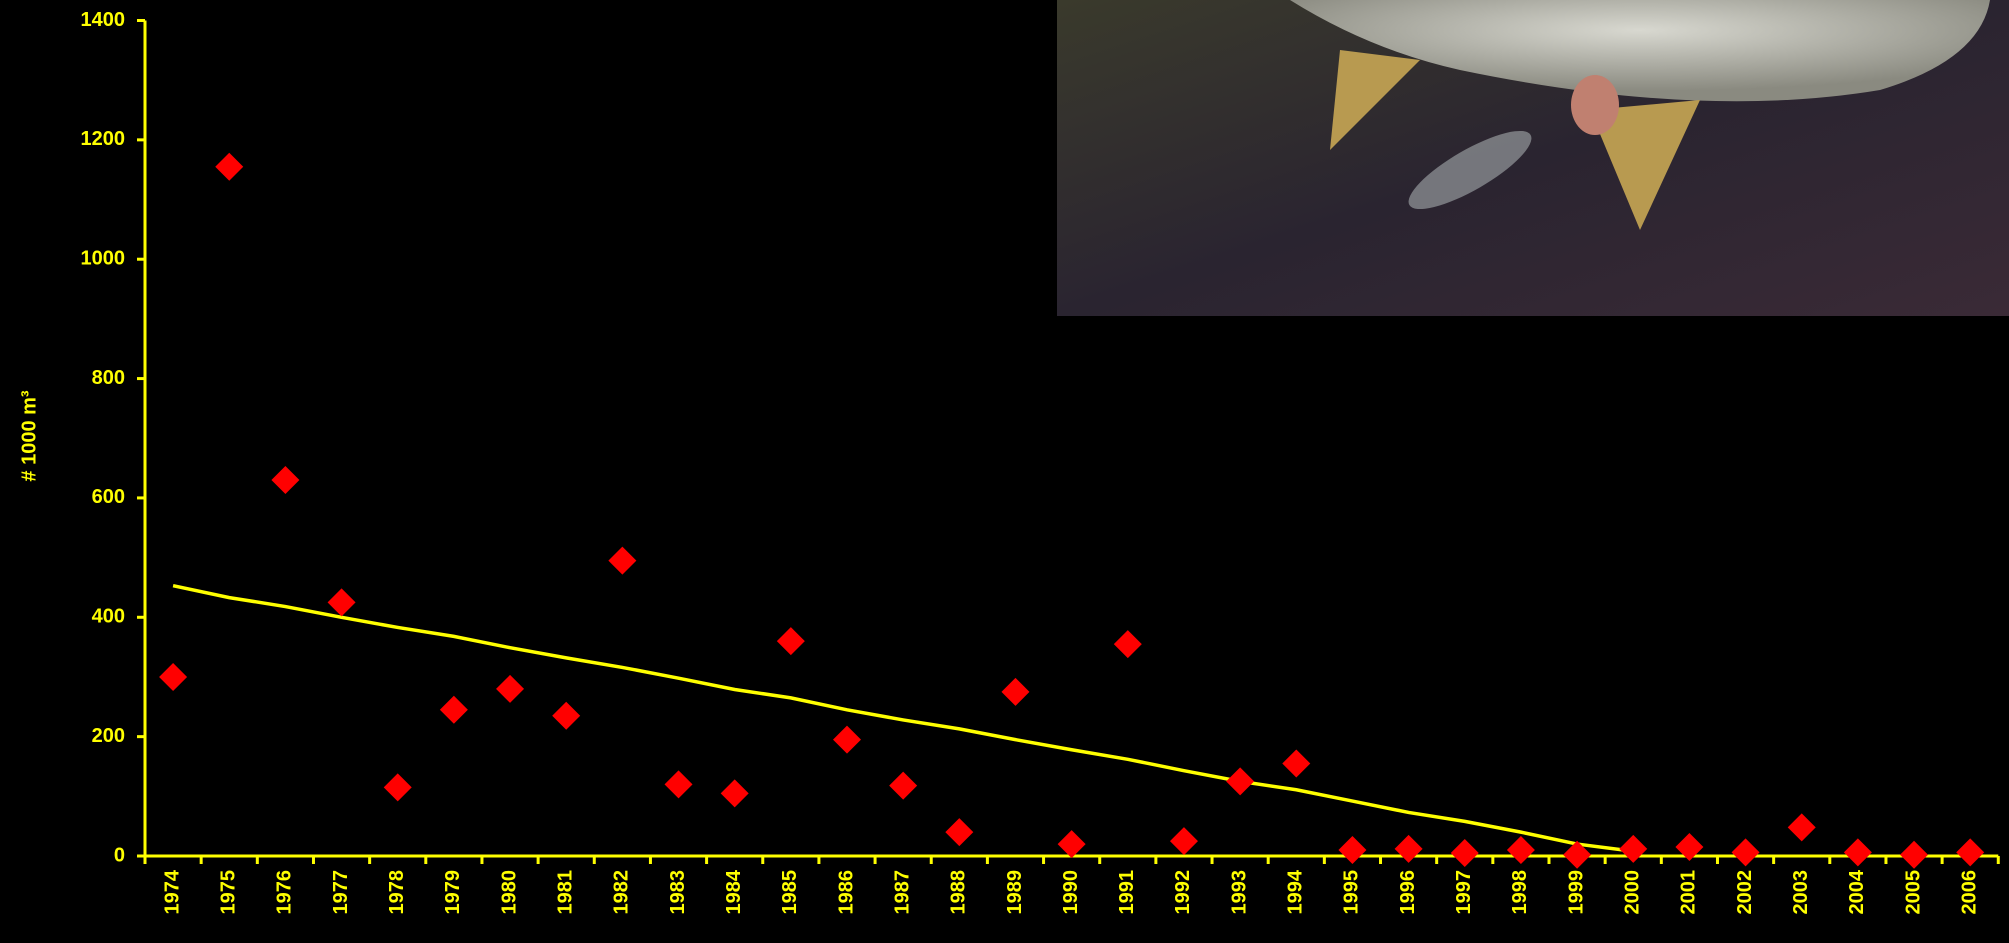  I want to click on light-reflection, so click(1470, 170).